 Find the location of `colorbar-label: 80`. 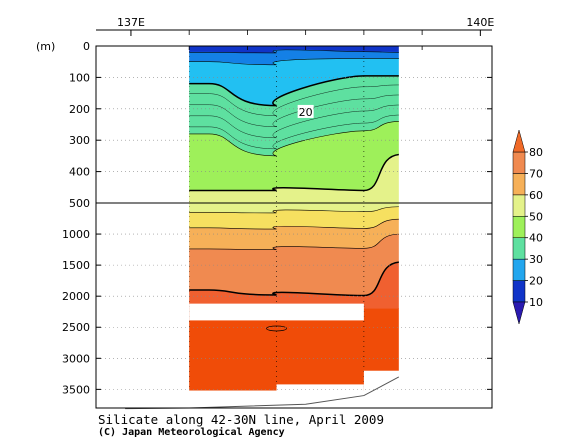

colorbar-label: 80 is located at coordinates (536, 152).